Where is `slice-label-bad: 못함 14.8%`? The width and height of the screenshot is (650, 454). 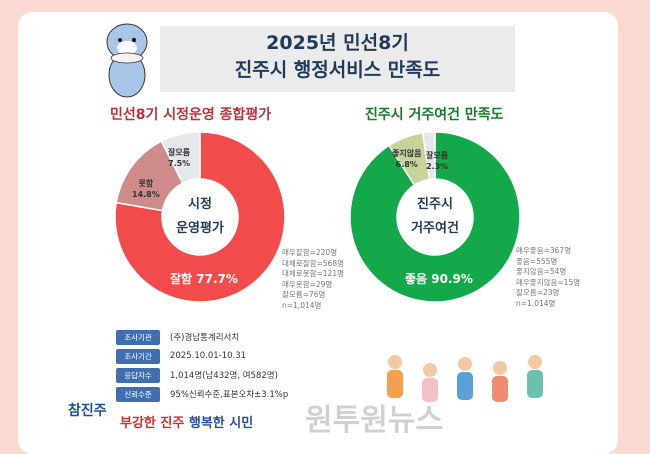 slice-label-bad: 못함 14.8% is located at coordinates (146, 189).